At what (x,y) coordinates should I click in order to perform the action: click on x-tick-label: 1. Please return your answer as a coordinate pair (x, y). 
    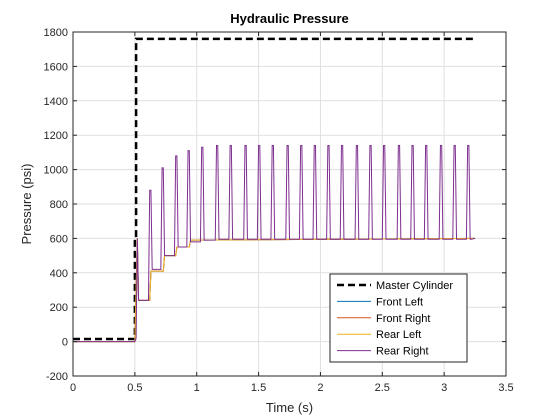
    Looking at the image, I should click on (197, 388).